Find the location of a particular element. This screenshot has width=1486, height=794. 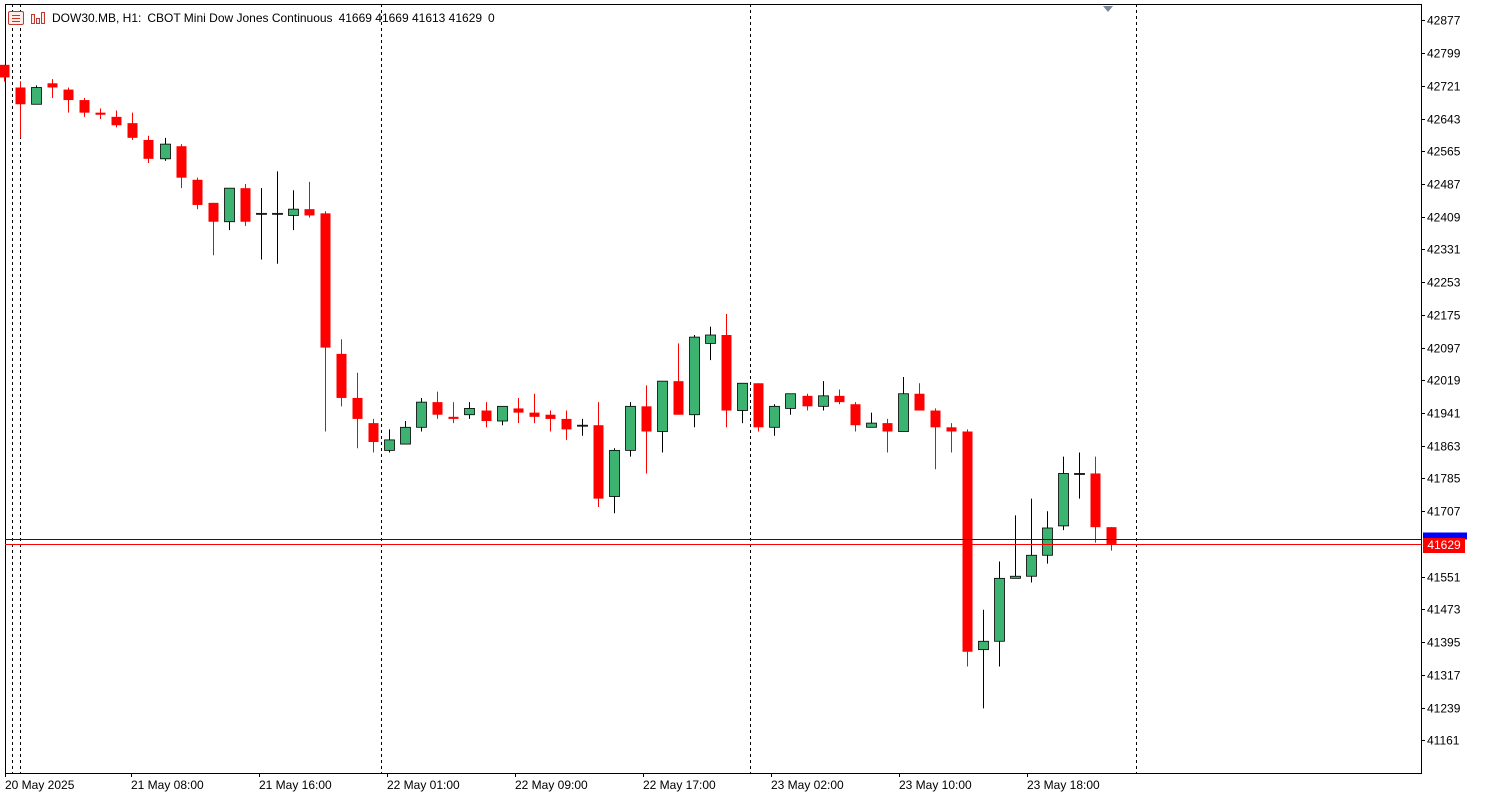

current-price-tag: 41629 is located at coordinates (1444, 545).